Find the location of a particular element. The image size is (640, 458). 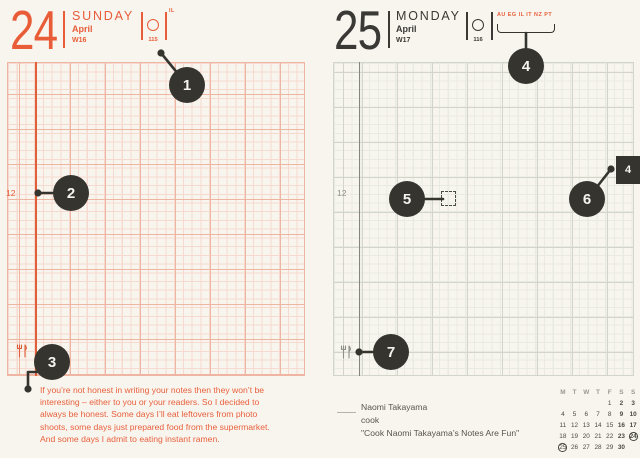

right-holiday-codes: AU EG IL IT NZ PT is located at coordinates (525, 15).